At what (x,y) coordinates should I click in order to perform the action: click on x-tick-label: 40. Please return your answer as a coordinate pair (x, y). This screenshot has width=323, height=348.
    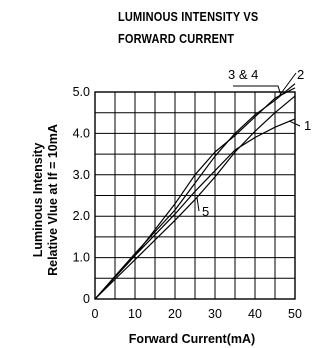
    Looking at the image, I should click on (255, 314).